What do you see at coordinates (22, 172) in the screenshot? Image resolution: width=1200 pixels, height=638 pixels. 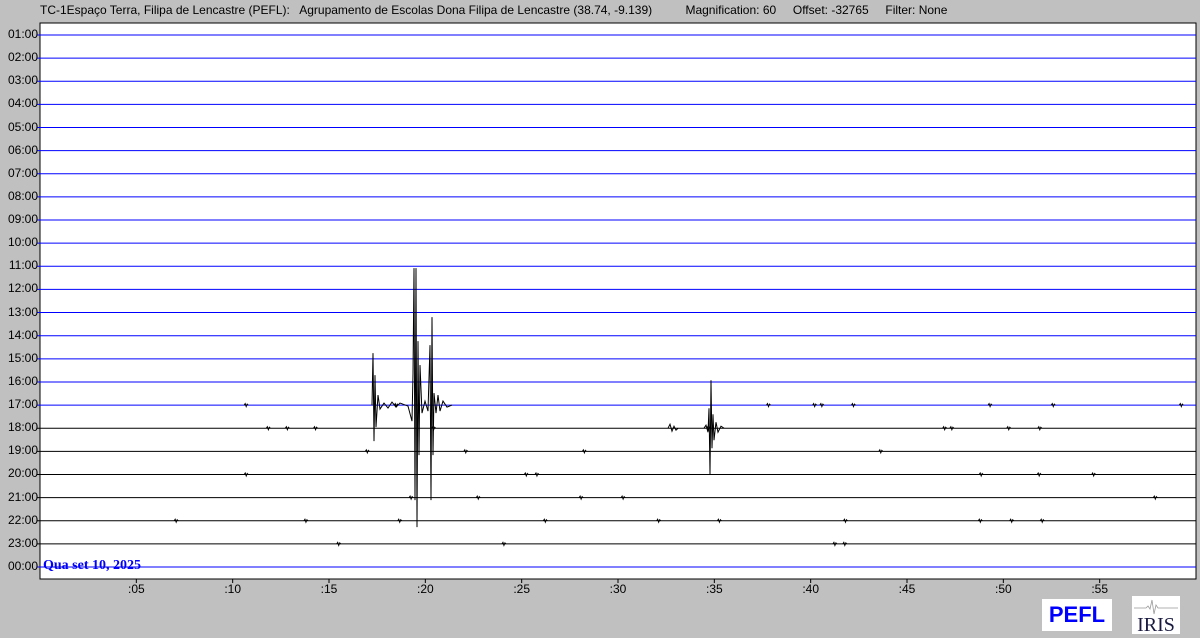 I see `row-label: 07:00` at bounding box center [22, 172].